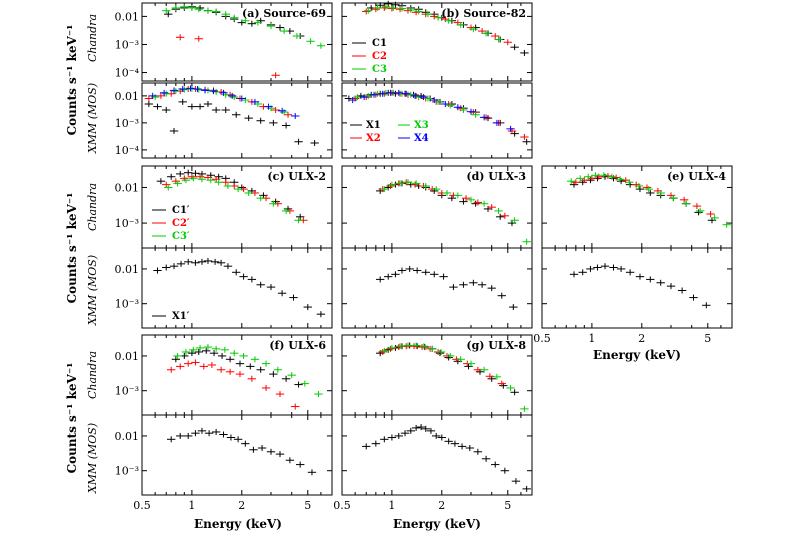  Describe the element at coordinates (441, 505) in the screenshot. I see `x-tick-label: 2` at that location.